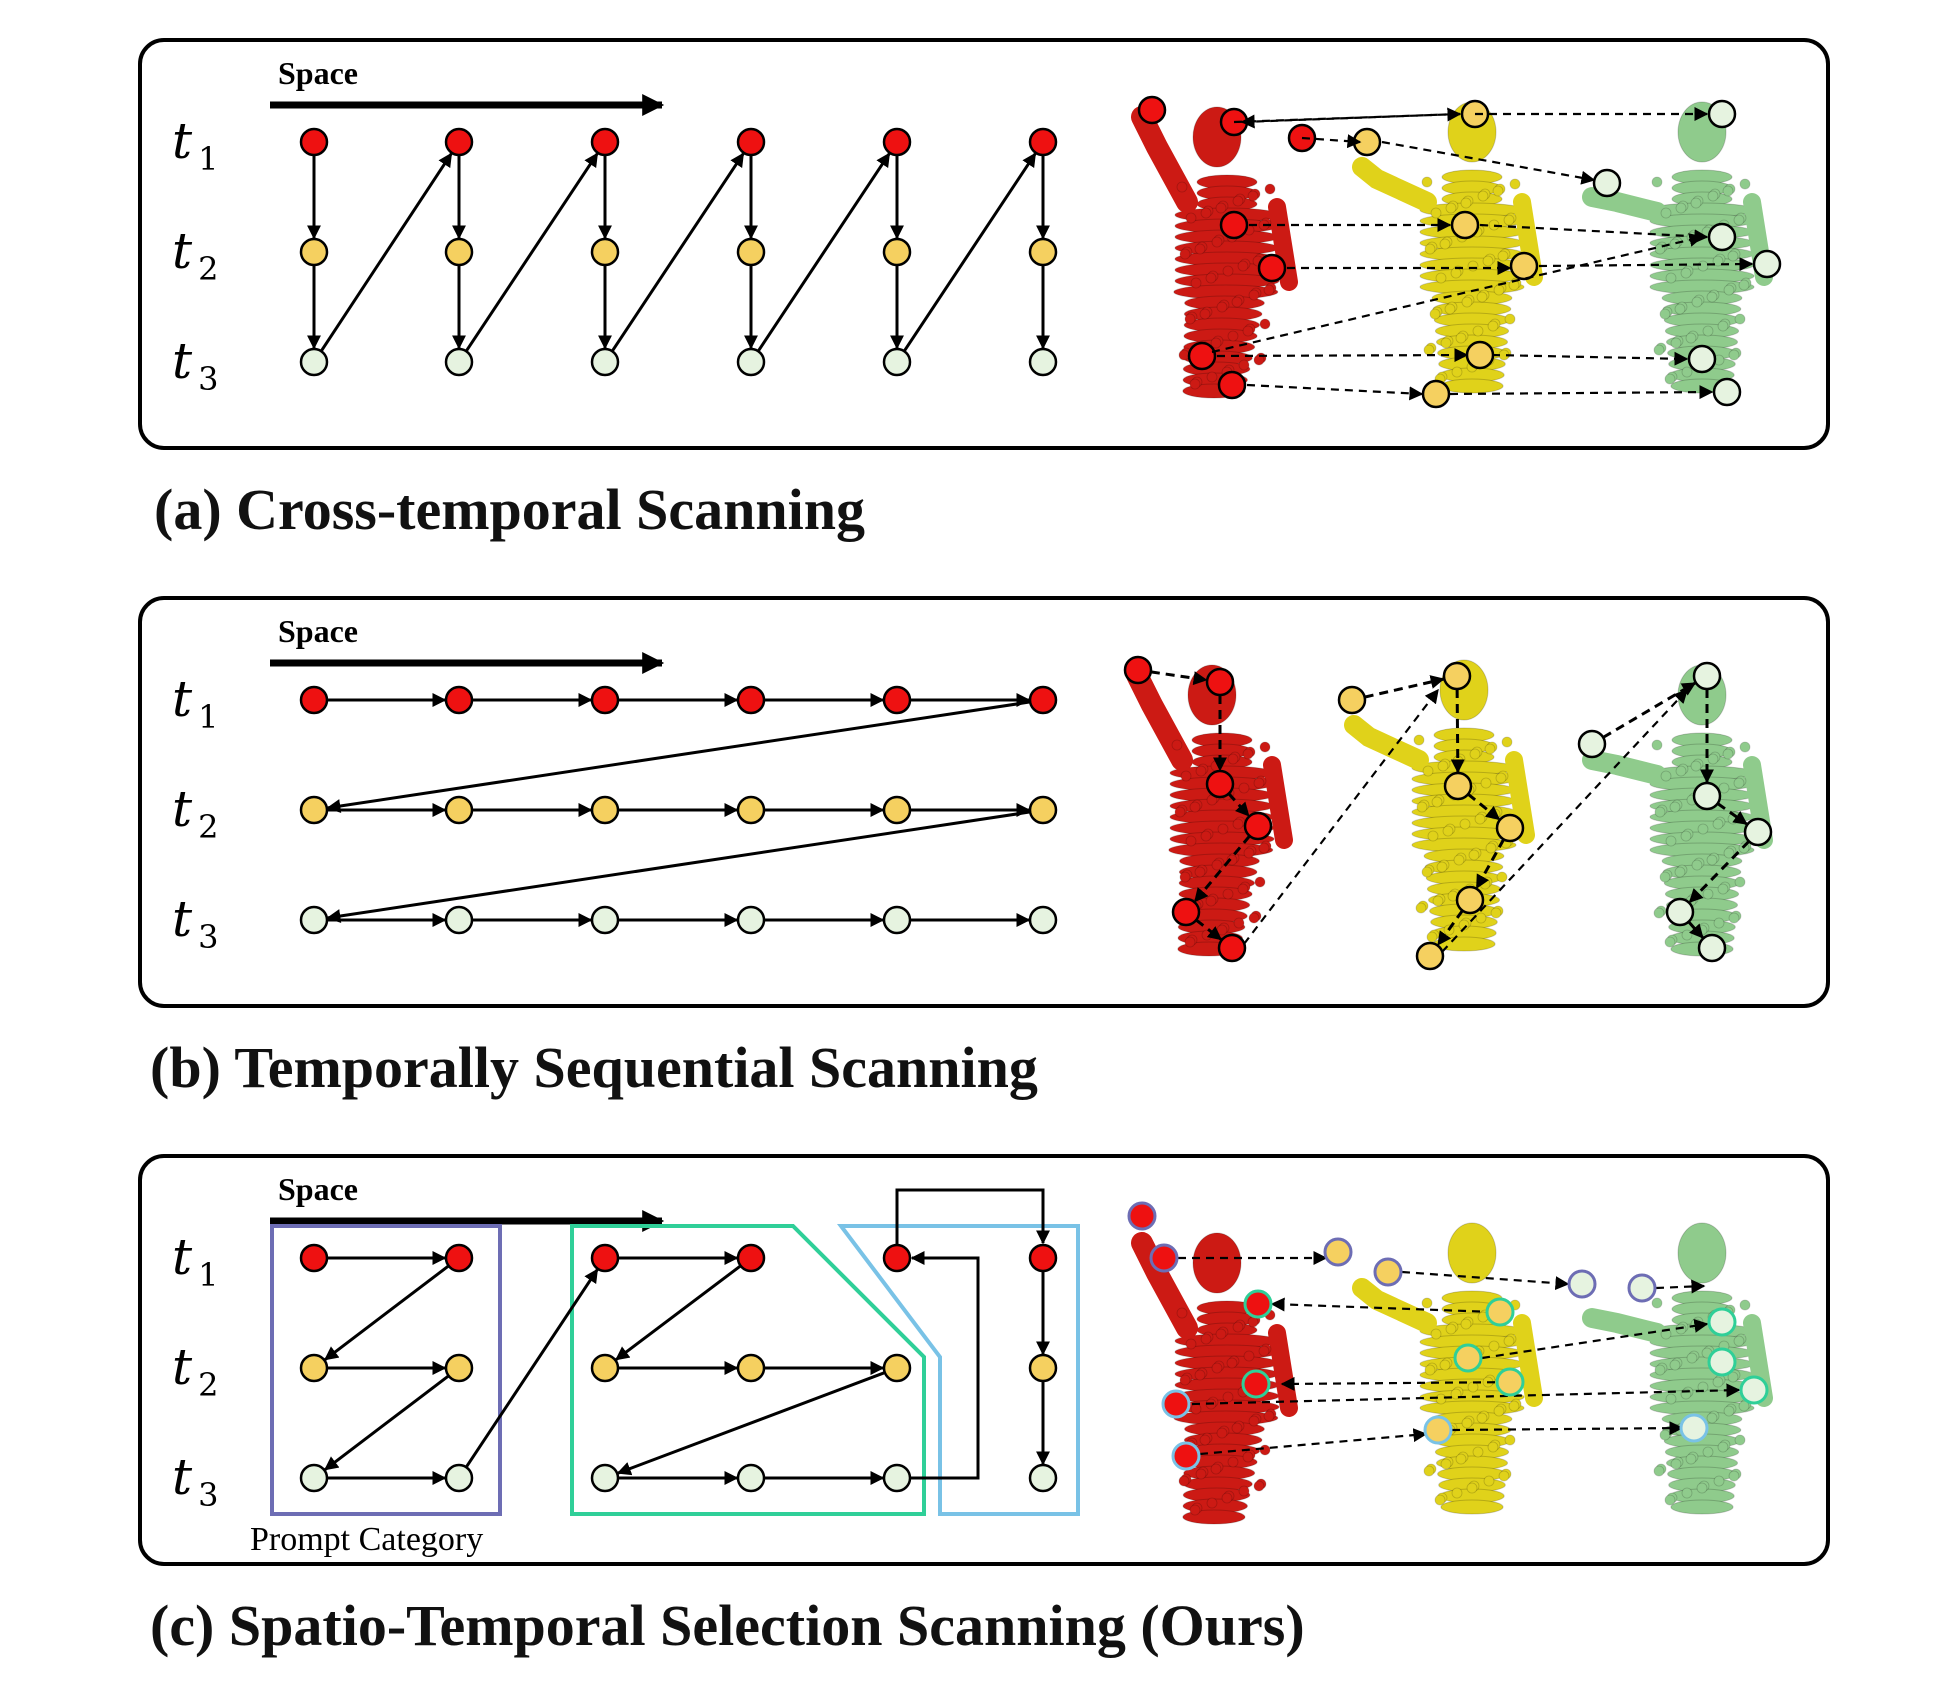 The height and width of the screenshot is (1708, 1960). What do you see at coordinates (972, 1216) in the screenshot?
I see `scan-arrow-routed` at bounding box center [972, 1216].